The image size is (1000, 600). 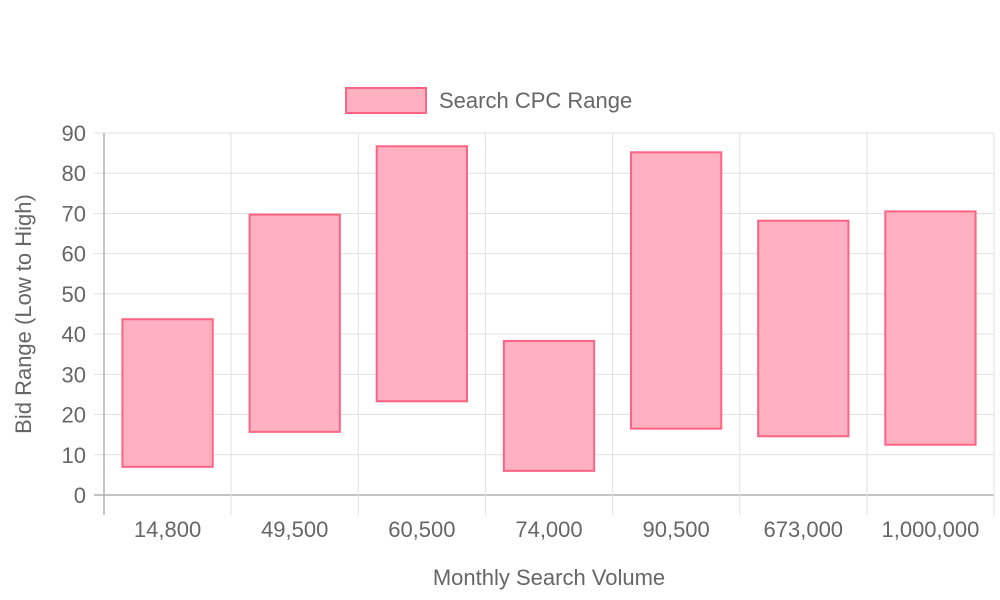 I want to click on y-axis-ticks: 0 10 20 30 40 50 60 70 80 90, so click(x=74, y=314).